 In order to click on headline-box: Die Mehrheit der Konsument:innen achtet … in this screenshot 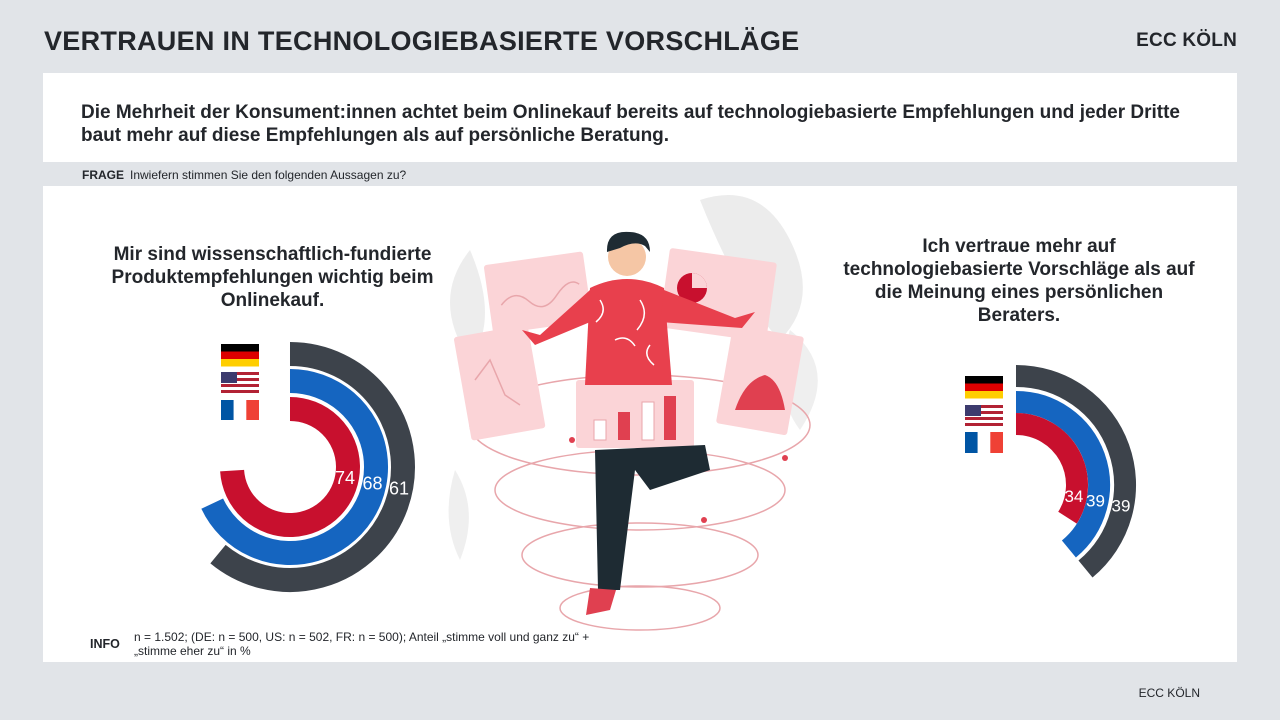, I will do `click(640, 117)`.